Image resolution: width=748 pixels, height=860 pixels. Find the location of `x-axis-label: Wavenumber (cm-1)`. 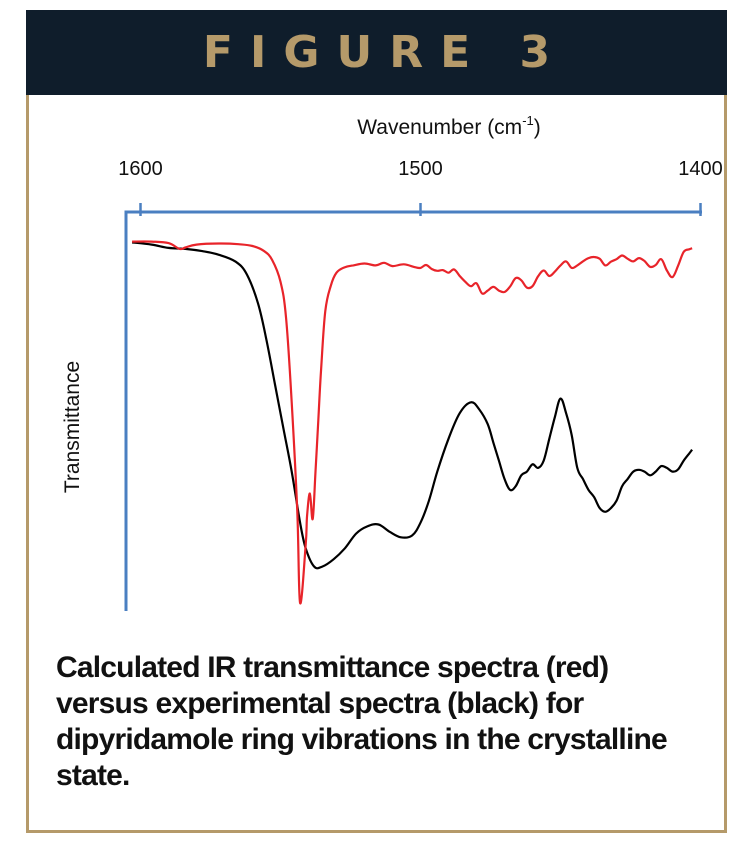

x-axis-label: Wavenumber (cm-1) is located at coordinates (449, 126).